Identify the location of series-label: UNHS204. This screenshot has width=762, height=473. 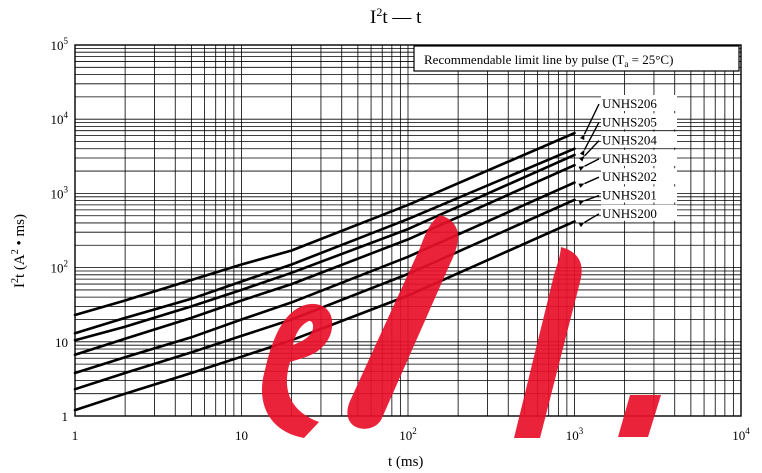
(629, 140).